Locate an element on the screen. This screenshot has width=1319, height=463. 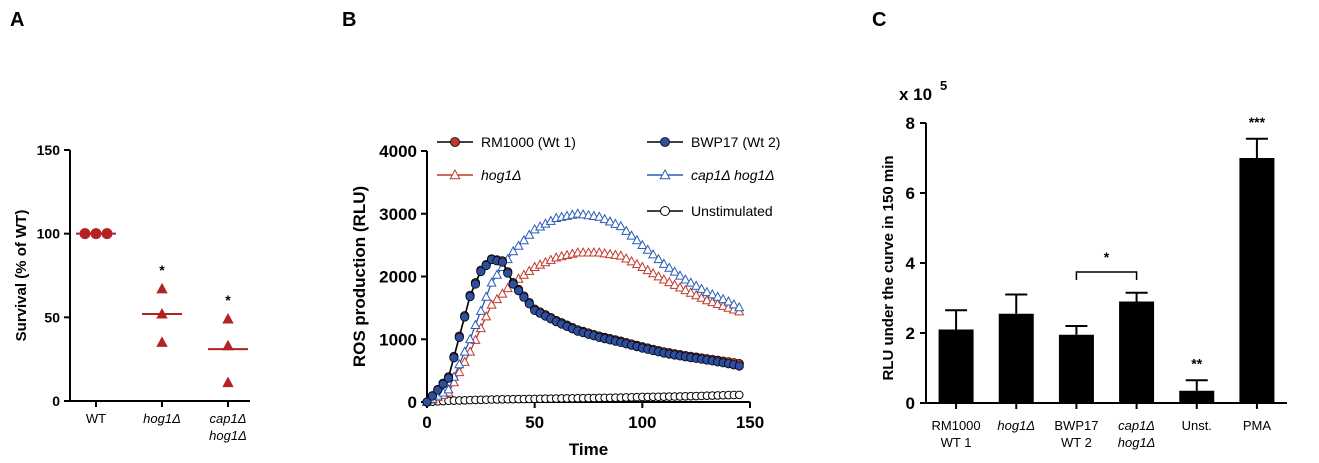
legend-label: RM1000 (Wt 1) is located at coordinates (528, 142).